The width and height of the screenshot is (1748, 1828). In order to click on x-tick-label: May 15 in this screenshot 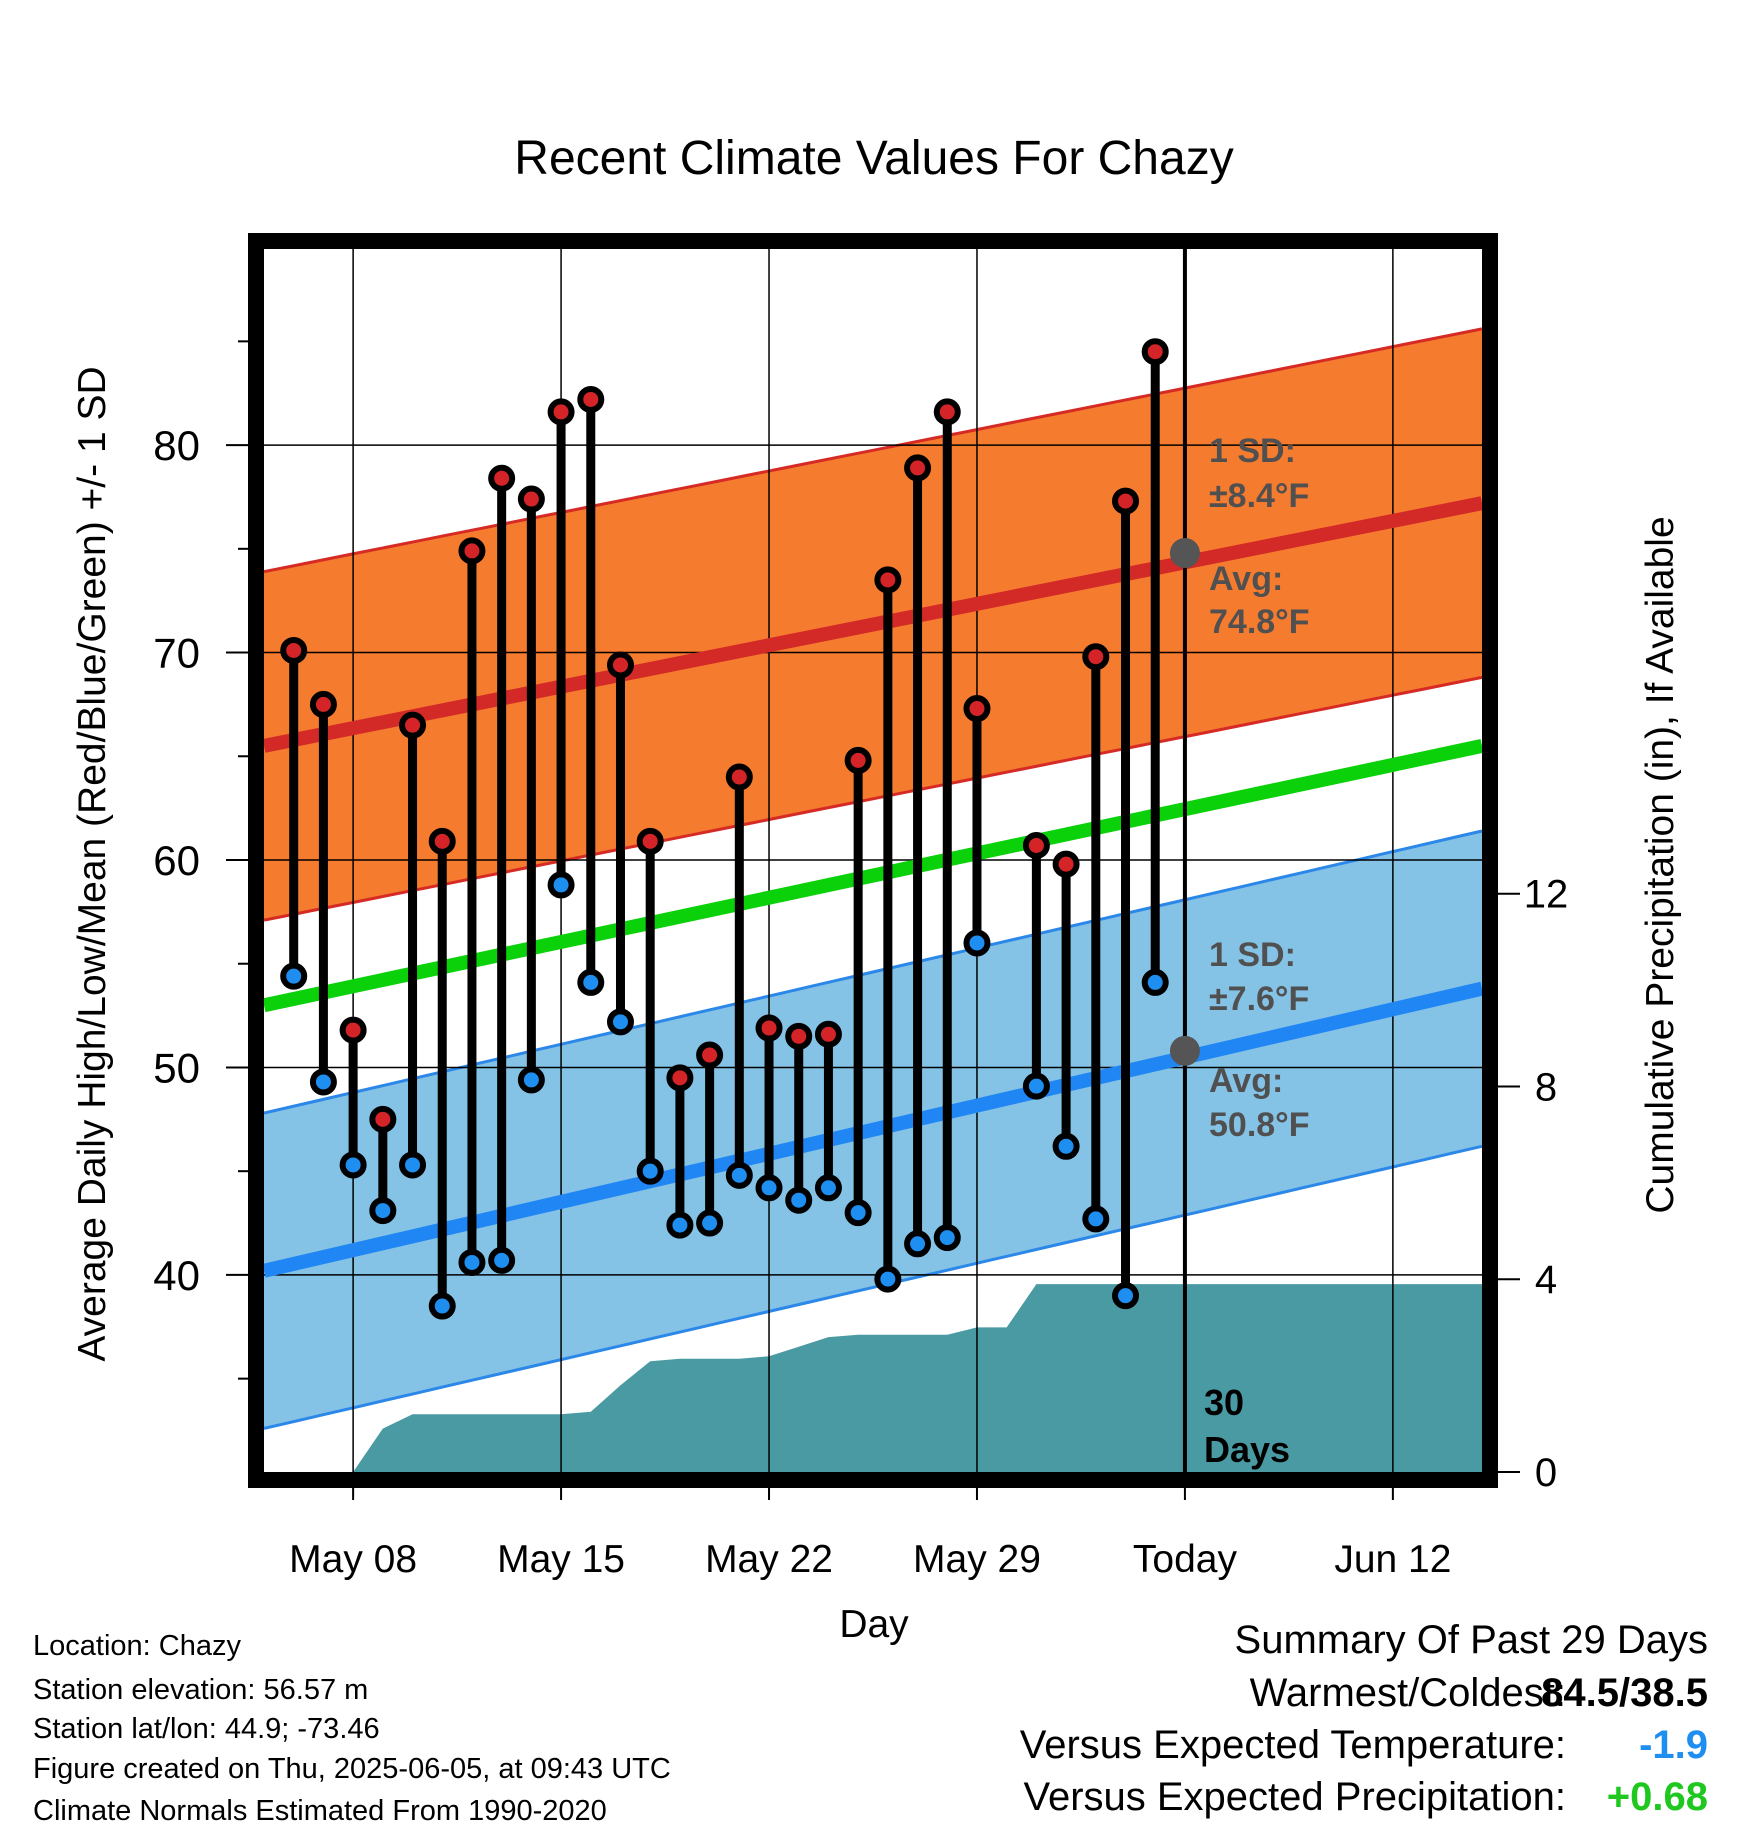, I will do `click(561, 1559)`.